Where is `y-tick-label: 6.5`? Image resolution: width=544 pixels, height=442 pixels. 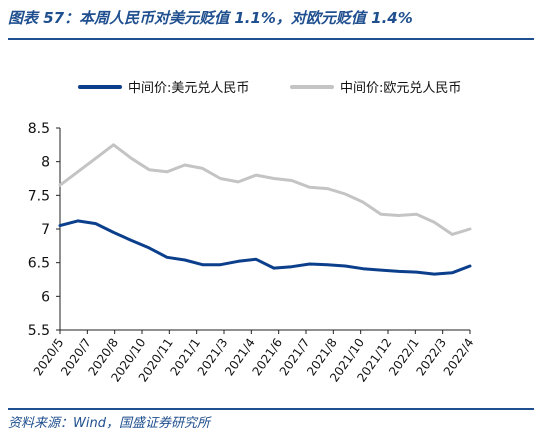
y-tick-label: 6.5 is located at coordinates (39, 264).